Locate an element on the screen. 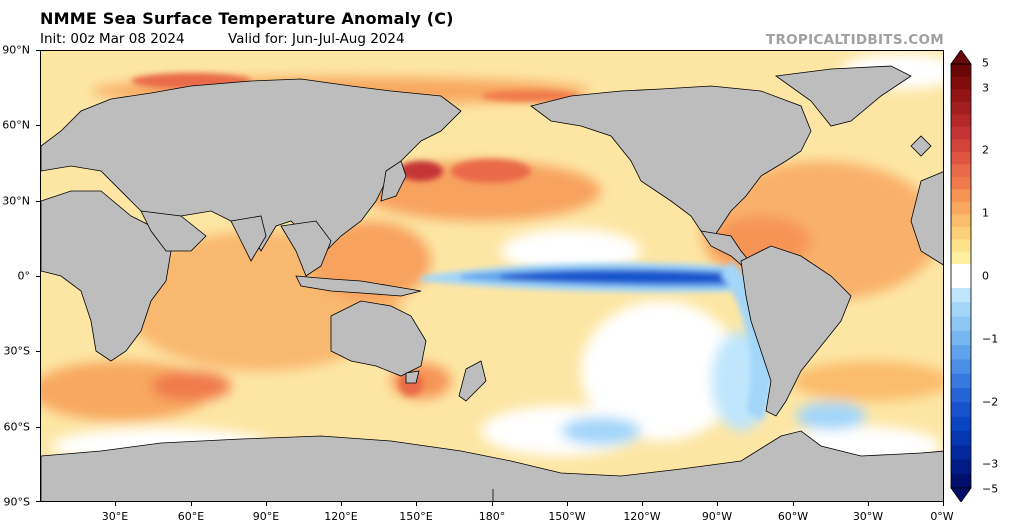  colorbar-label: −2 is located at coordinates (990, 402).